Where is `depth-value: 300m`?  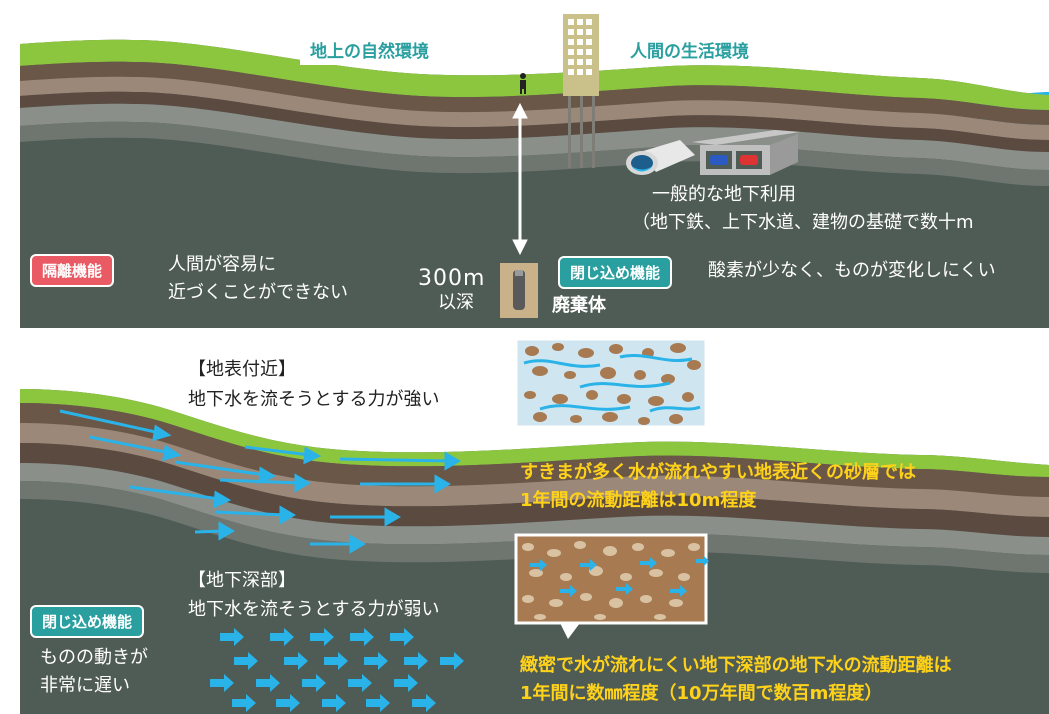
depth-value: 300m is located at coordinates (452, 278).